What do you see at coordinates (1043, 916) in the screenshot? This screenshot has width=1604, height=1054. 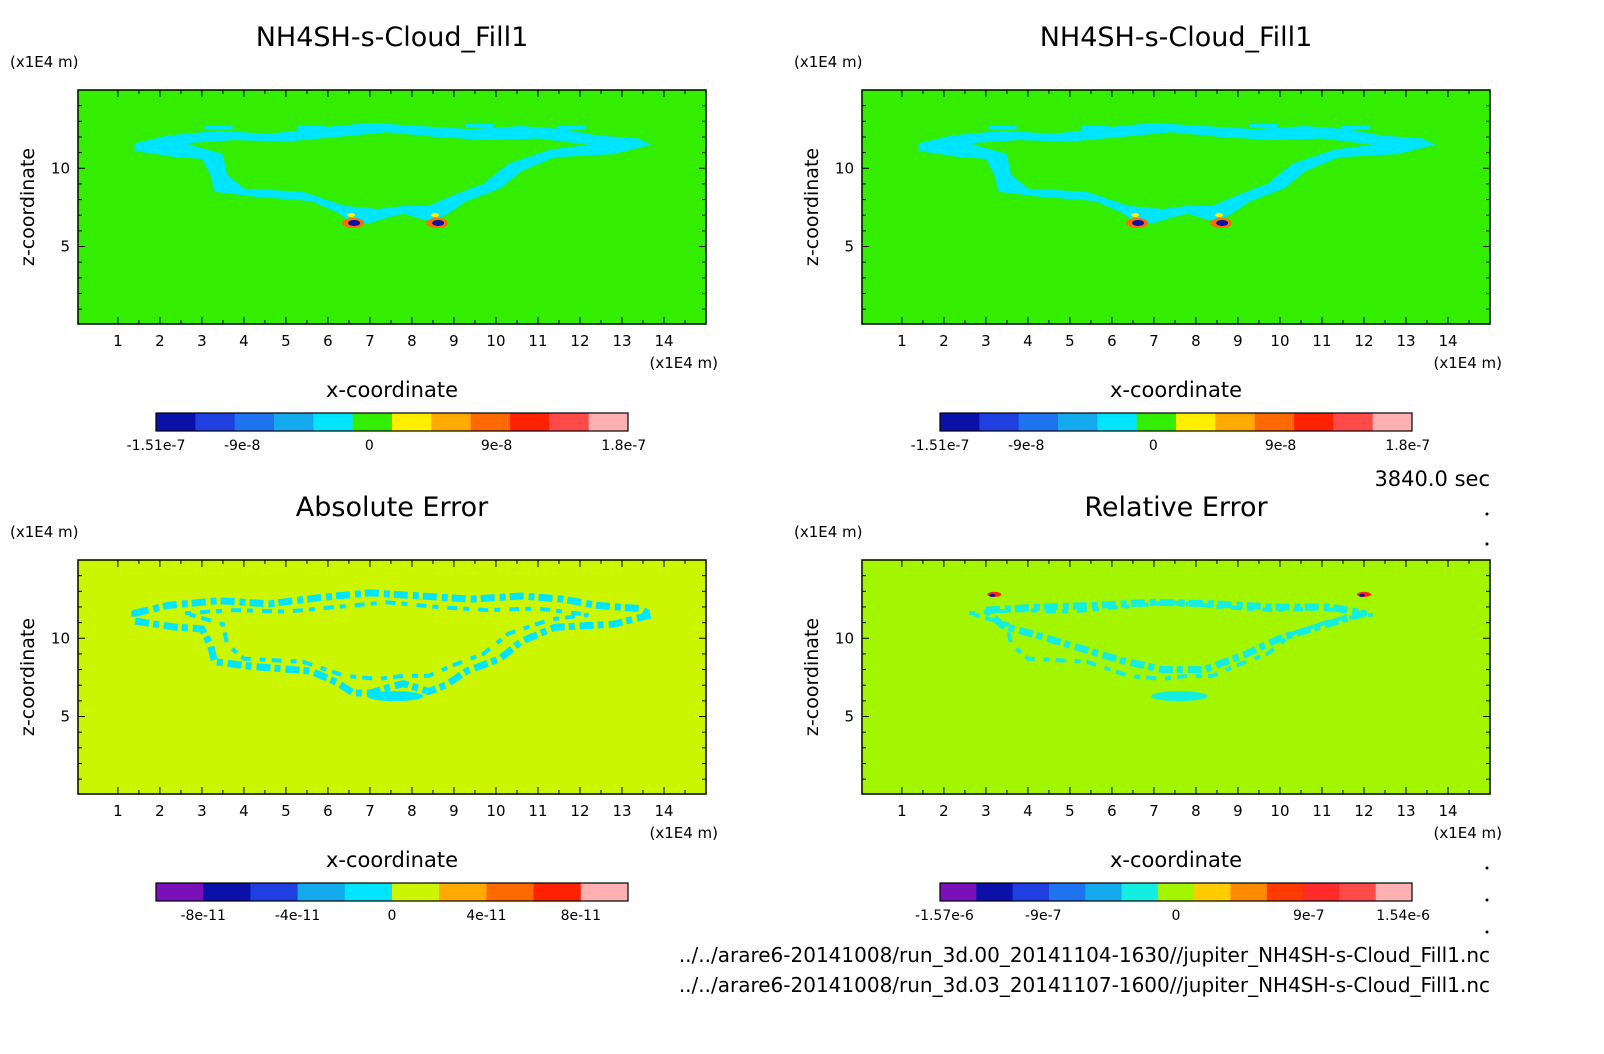 I see `colorbar-tick-label: -9e-7` at bounding box center [1043, 916].